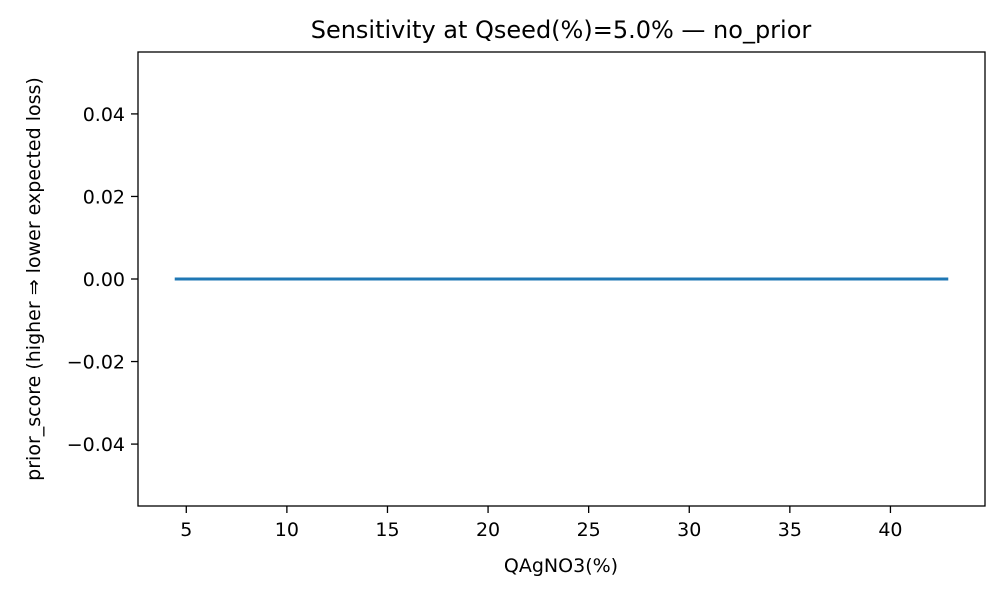 The image size is (1001, 594). What do you see at coordinates (104, 197) in the screenshot?
I see `y-tick-label: 0.02` at bounding box center [104, 197].